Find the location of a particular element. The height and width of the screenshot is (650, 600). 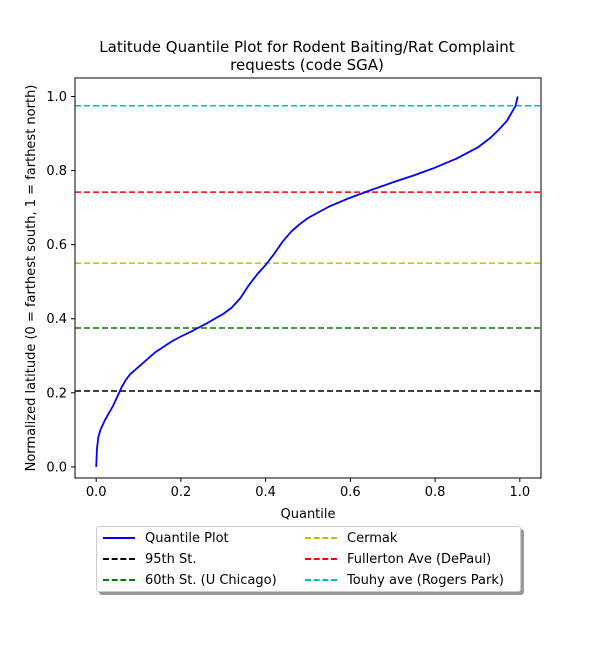

x-tick-label: 1.0 is located at coordinates (519, 492).